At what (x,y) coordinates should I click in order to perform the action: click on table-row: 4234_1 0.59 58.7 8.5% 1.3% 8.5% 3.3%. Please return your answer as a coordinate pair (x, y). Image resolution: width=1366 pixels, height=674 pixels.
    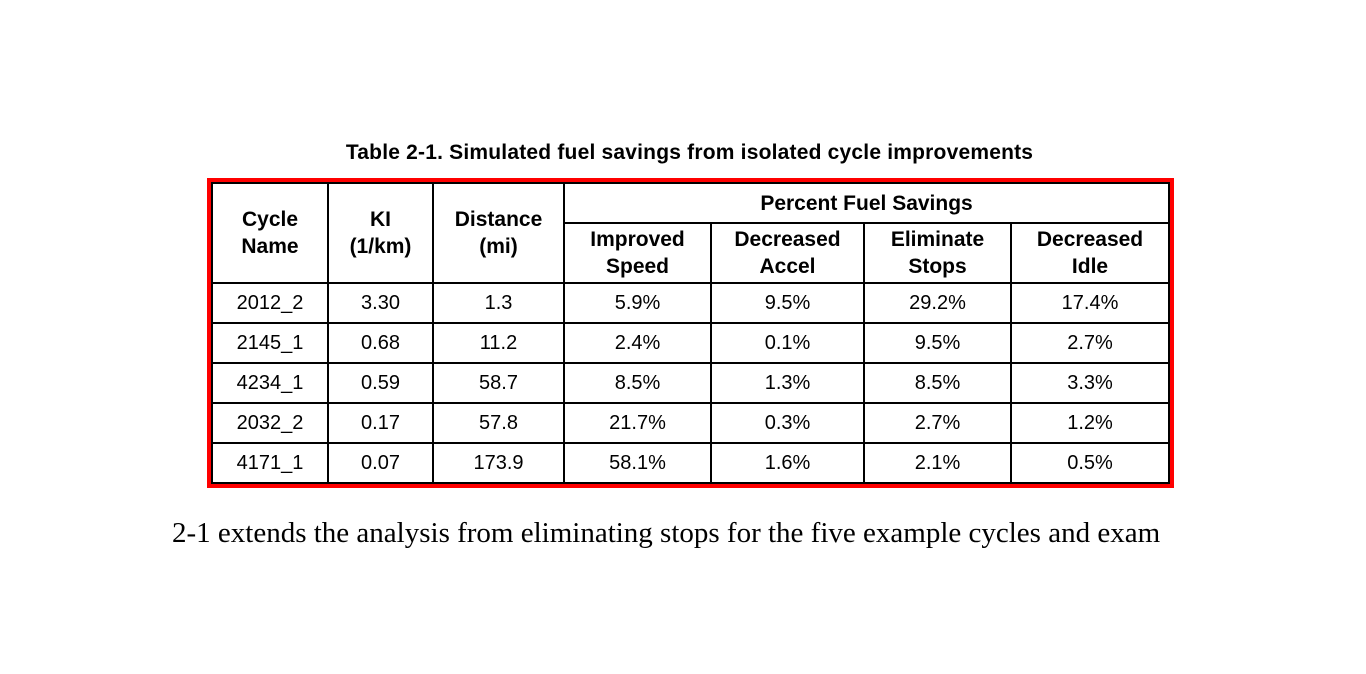
    Looking at the image, I should click on (691, 383).